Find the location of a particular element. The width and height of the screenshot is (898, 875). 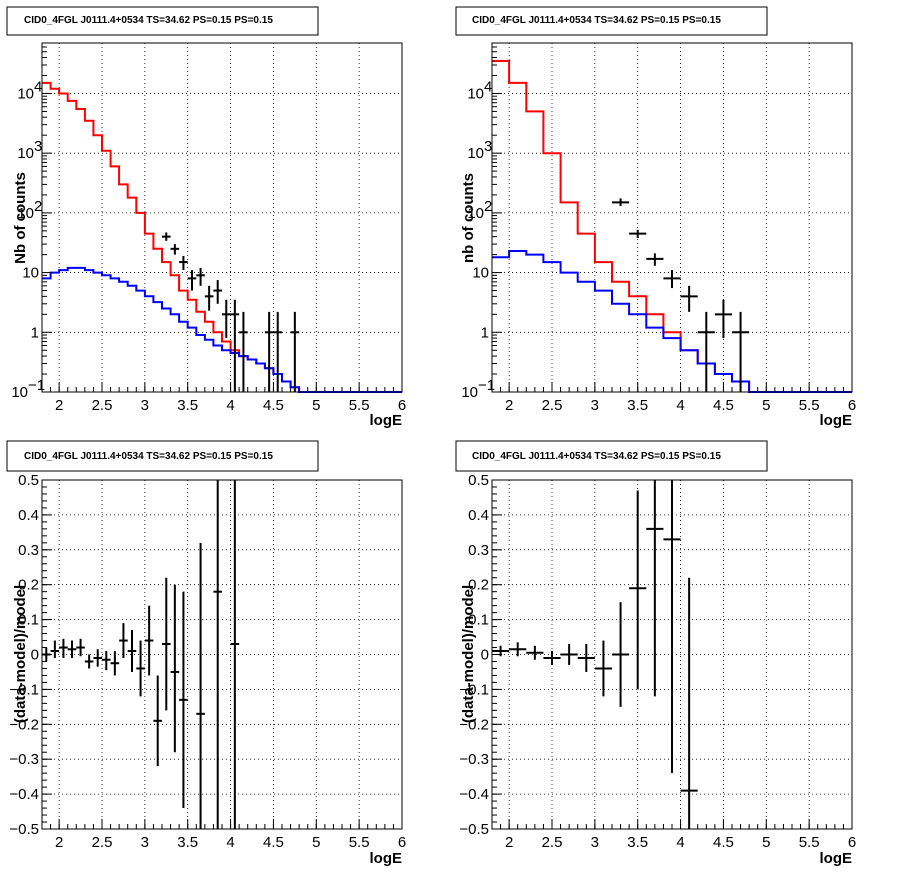

y-tick-label: 0.2 is located at coordinates (478, 585).